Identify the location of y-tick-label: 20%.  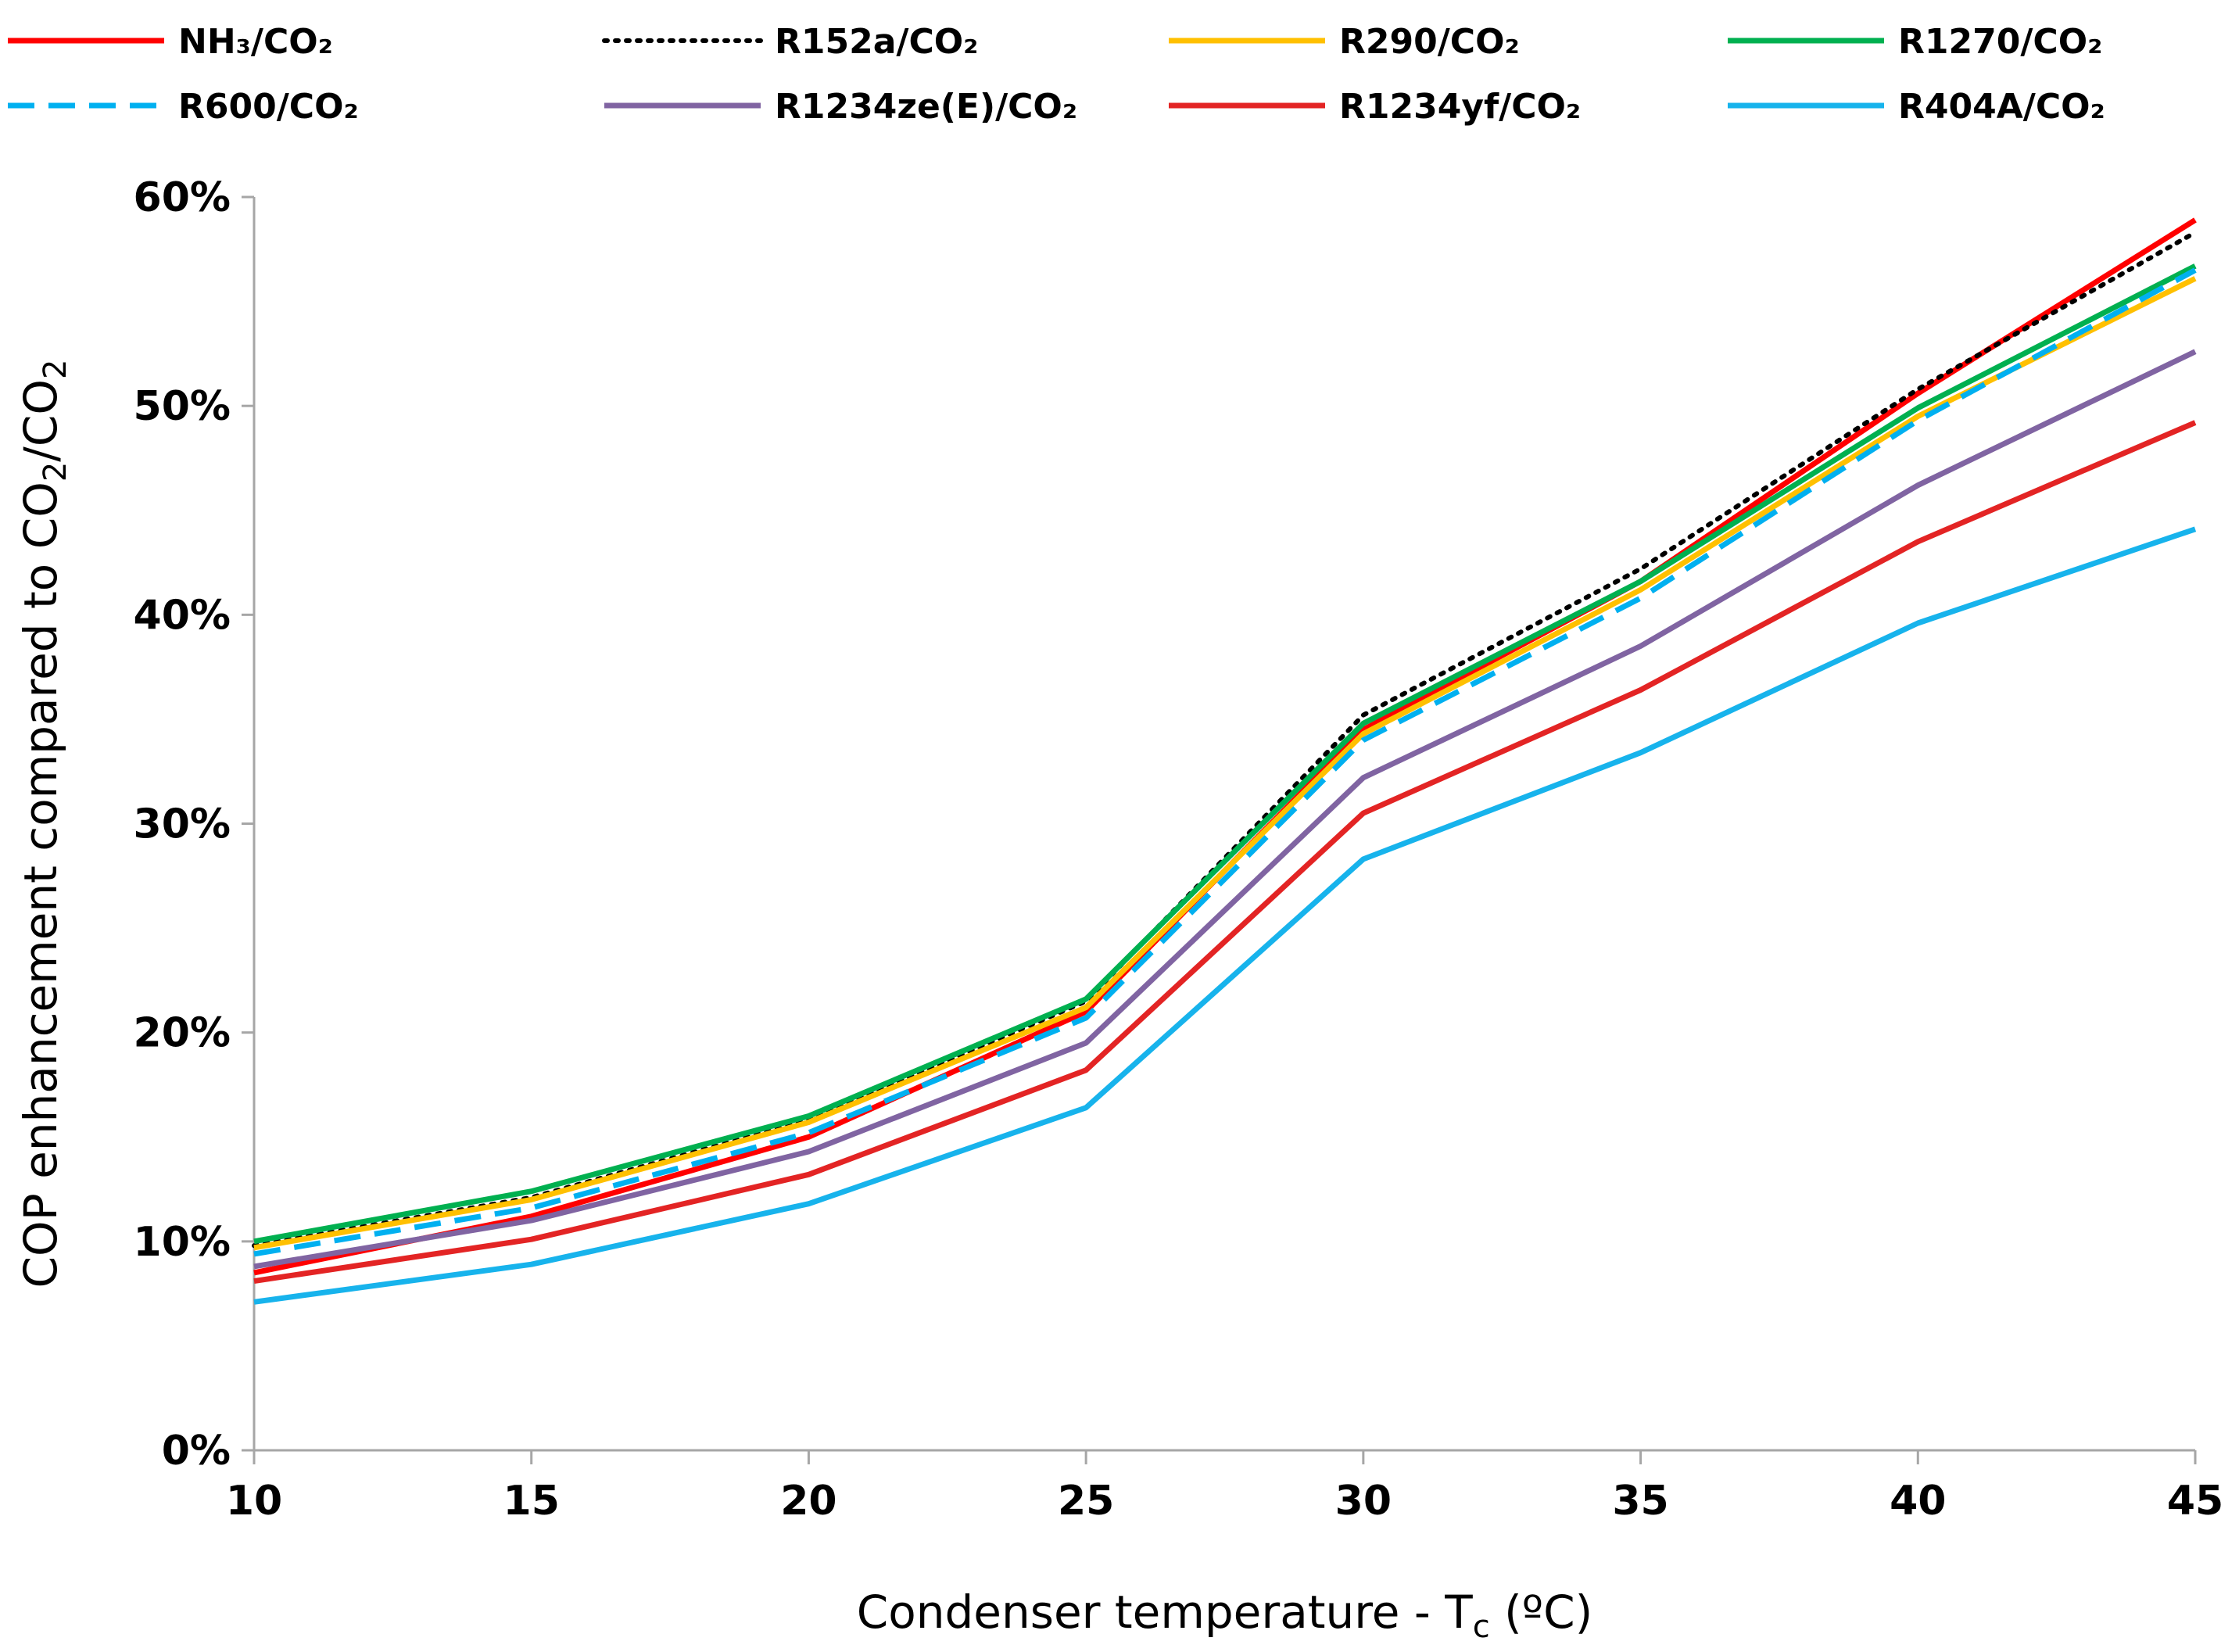
(182, 1033).